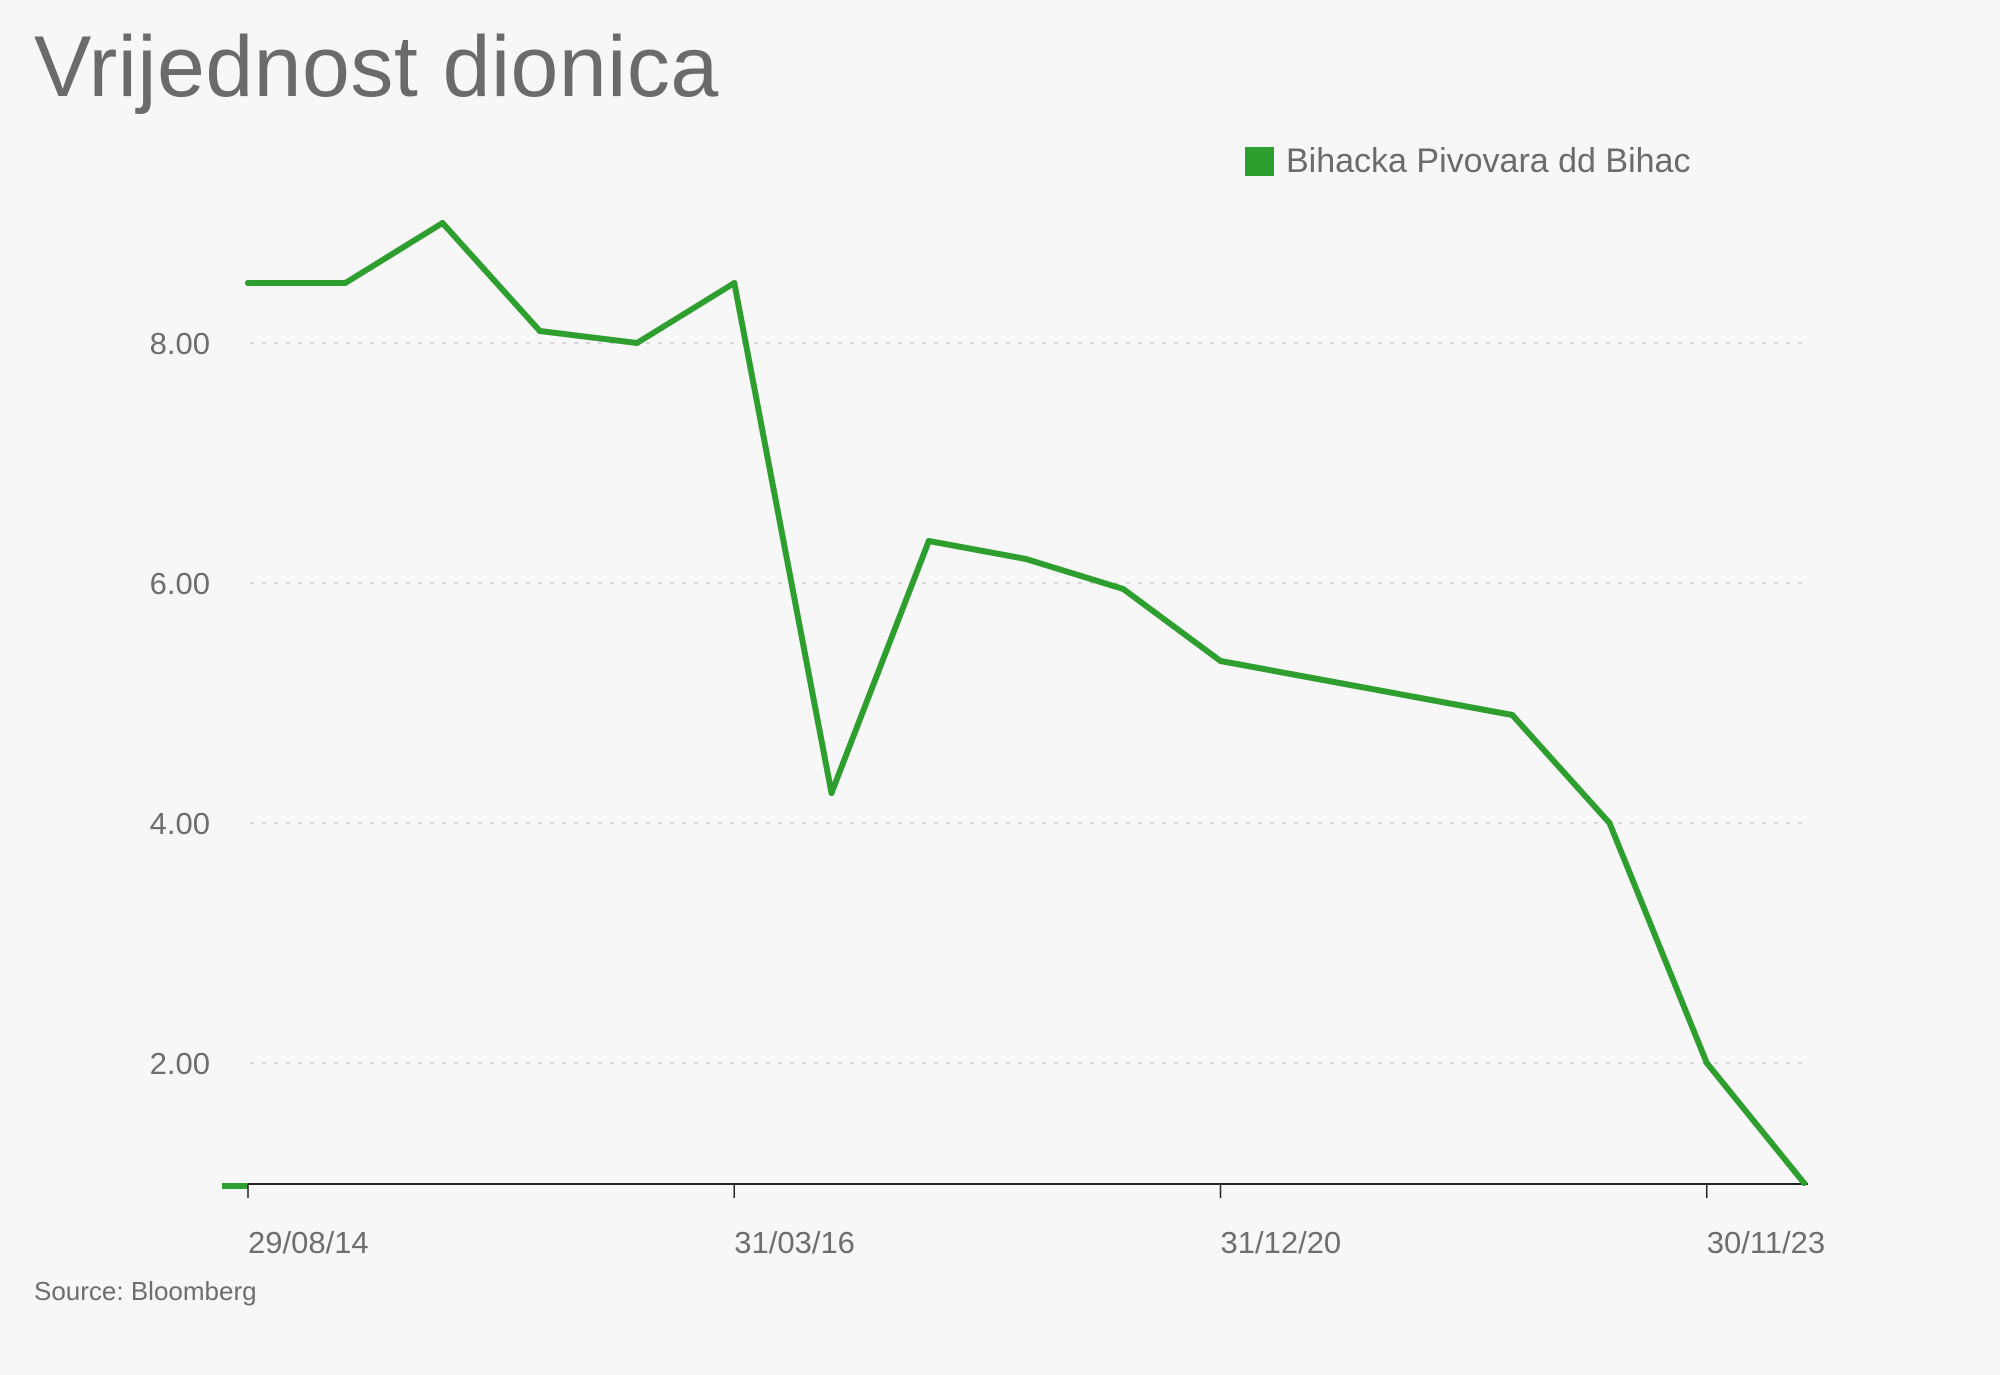 This screenshot has width=2000, height=1375. I want to click on x-tick-label: 29/08/14, so click(308, 1242).